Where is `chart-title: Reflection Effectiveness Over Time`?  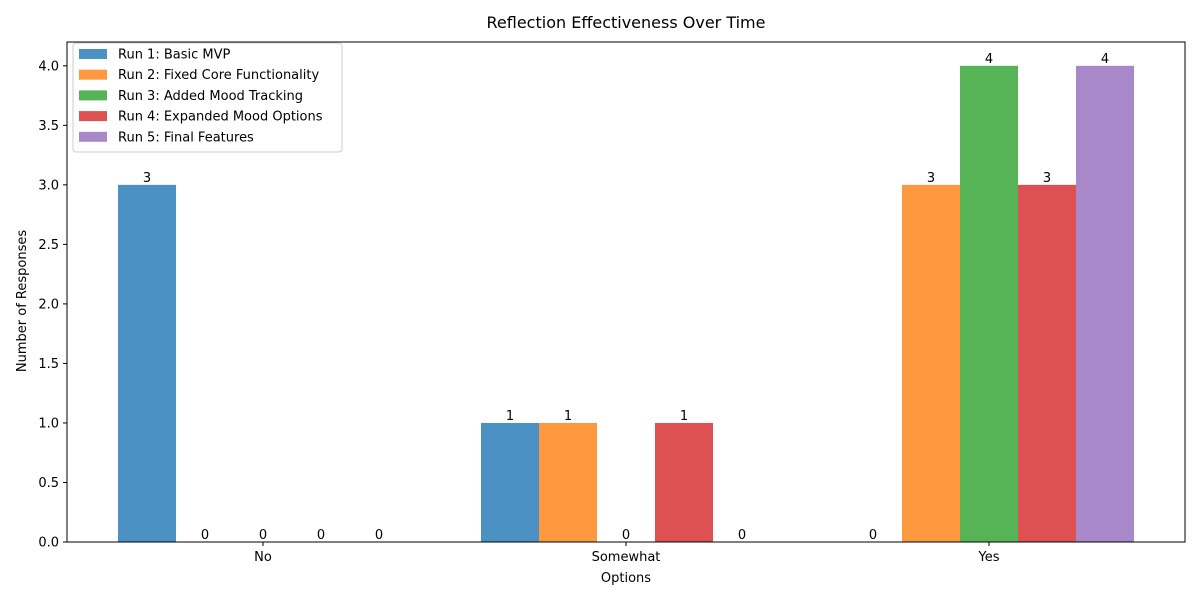
chart-title: Reflection Effectiveness Over Time is located at coordinates (626, 22).